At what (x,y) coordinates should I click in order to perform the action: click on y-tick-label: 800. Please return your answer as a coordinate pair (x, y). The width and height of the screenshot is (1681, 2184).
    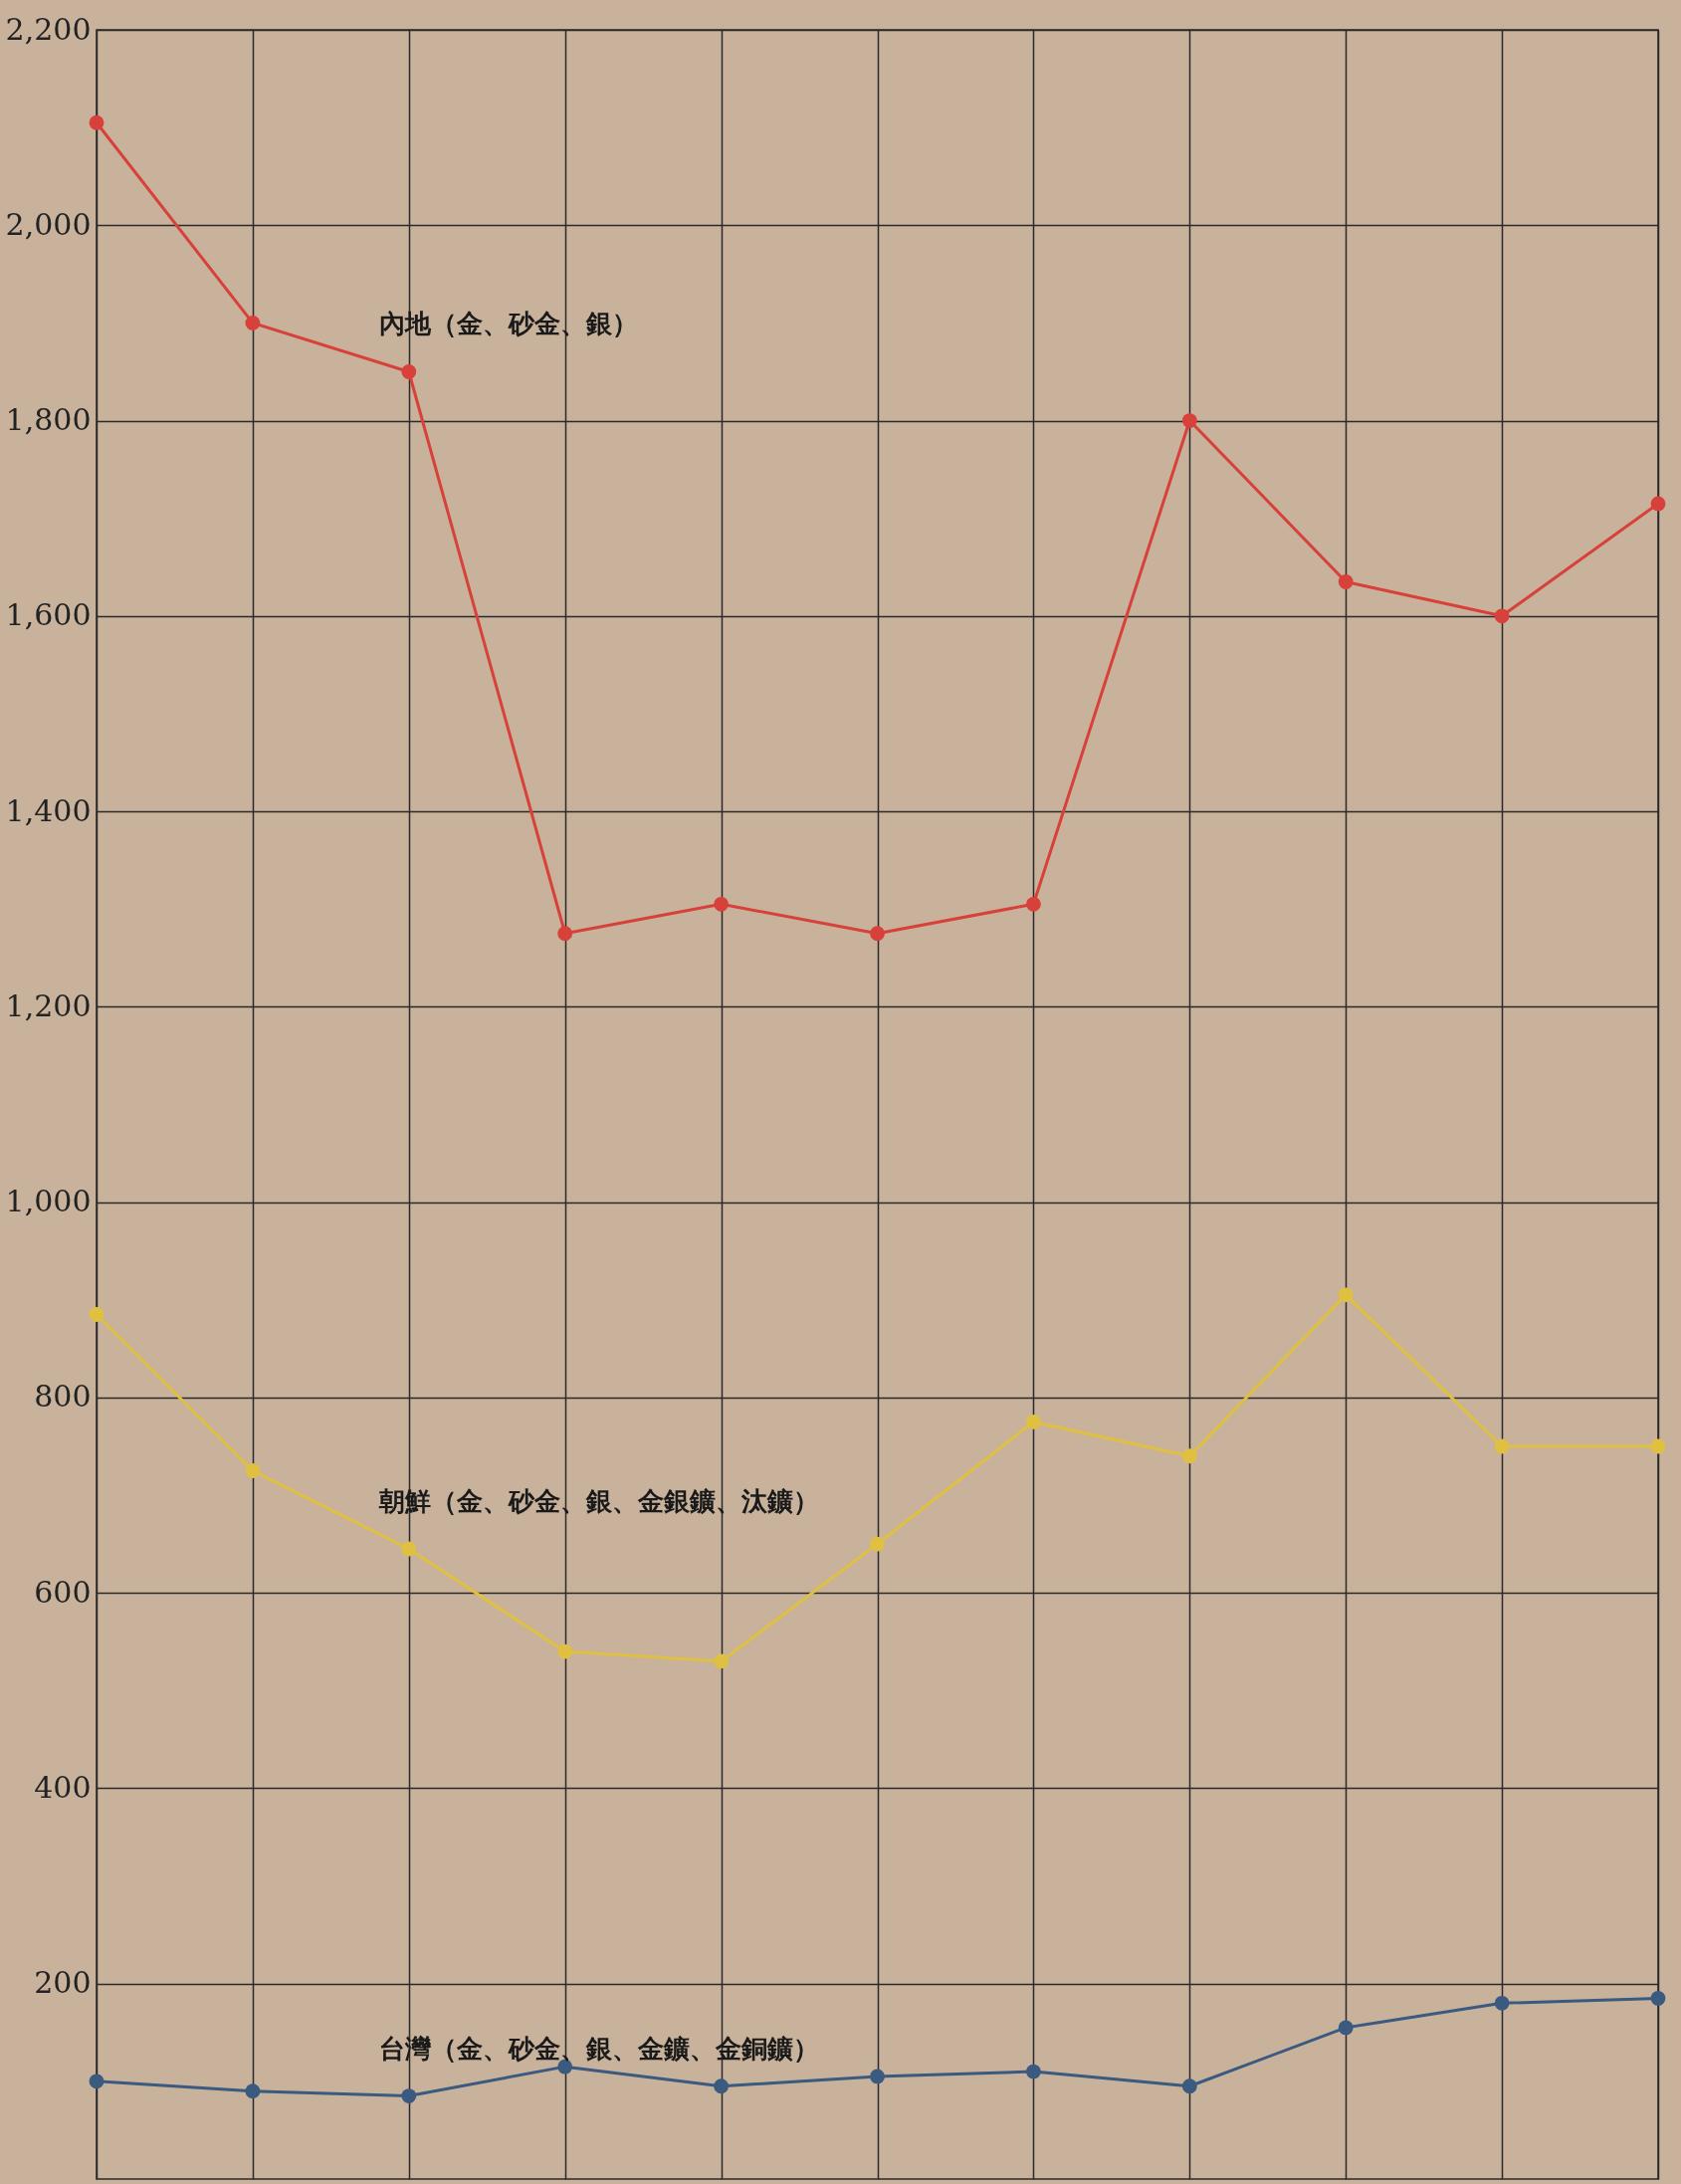
    Looking at the image, I should click on (63, 1397).